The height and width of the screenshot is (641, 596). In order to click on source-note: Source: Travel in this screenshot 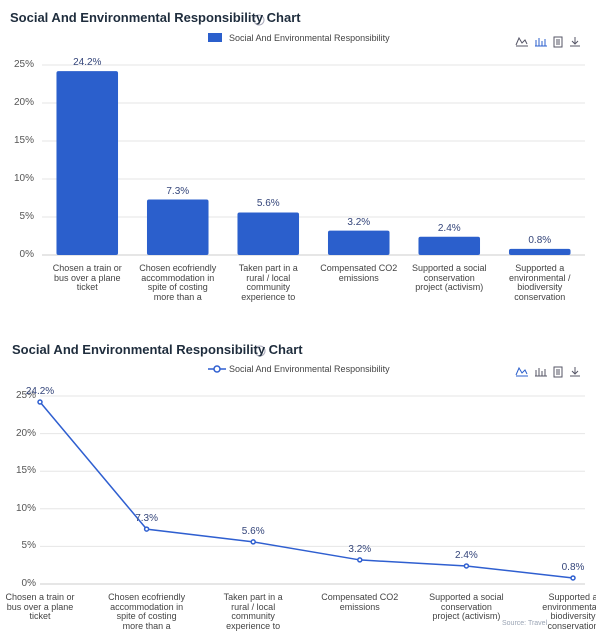, I will do `click(525, 623)`.